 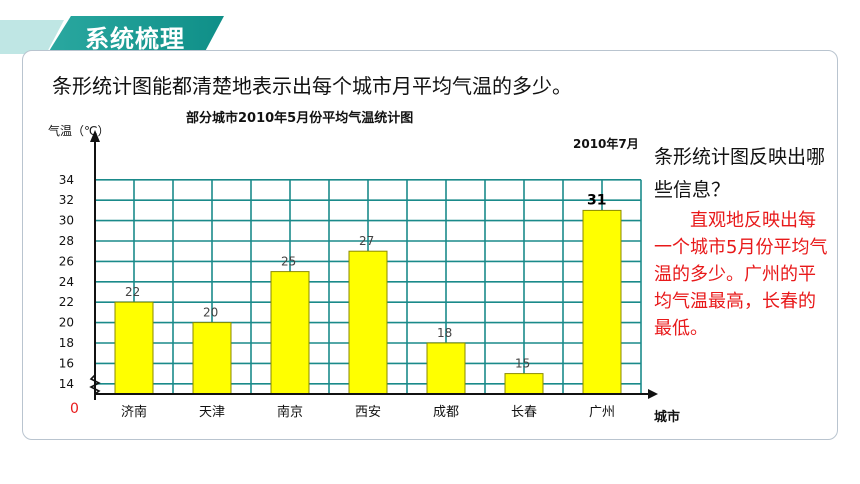 I want to click on data-label: 18, so click(x=444, y=333).